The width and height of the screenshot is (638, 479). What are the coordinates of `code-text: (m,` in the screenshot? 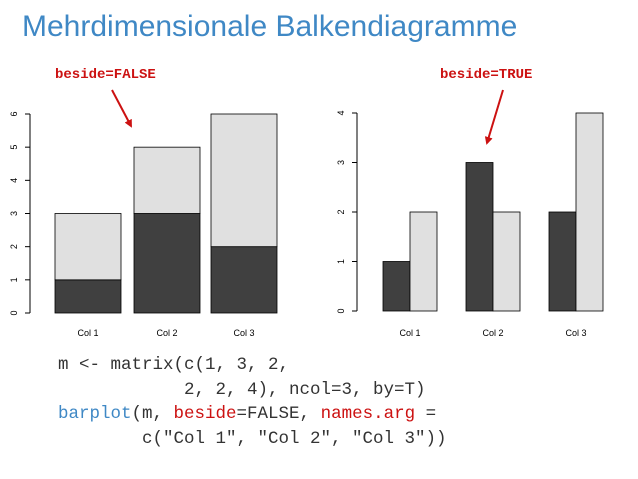 It's located at (152, 414).